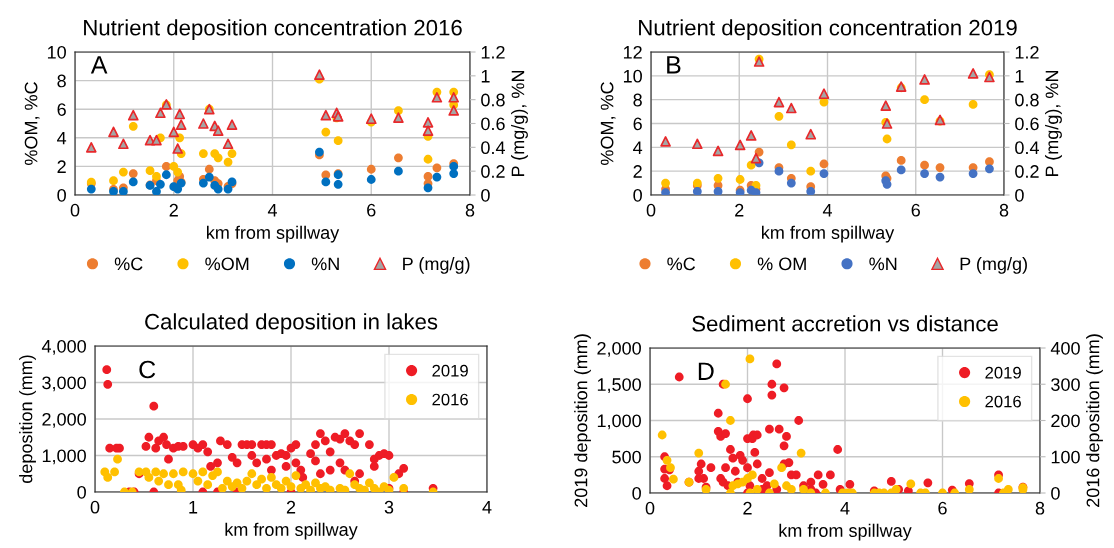 Image resolution: width=1114 pixels, height=548 pixels. I want to click on x-tick-label: 1, so click(193, 507).